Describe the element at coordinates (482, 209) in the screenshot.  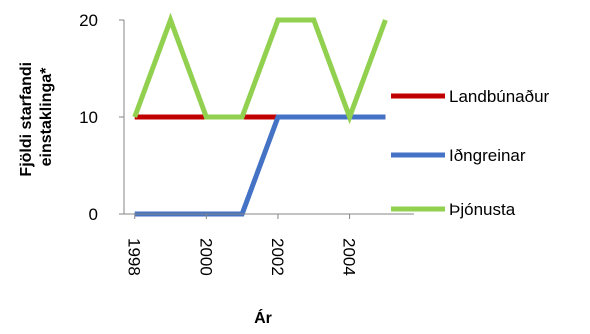
I see `legend-label-3: Þjónusta` at that location.